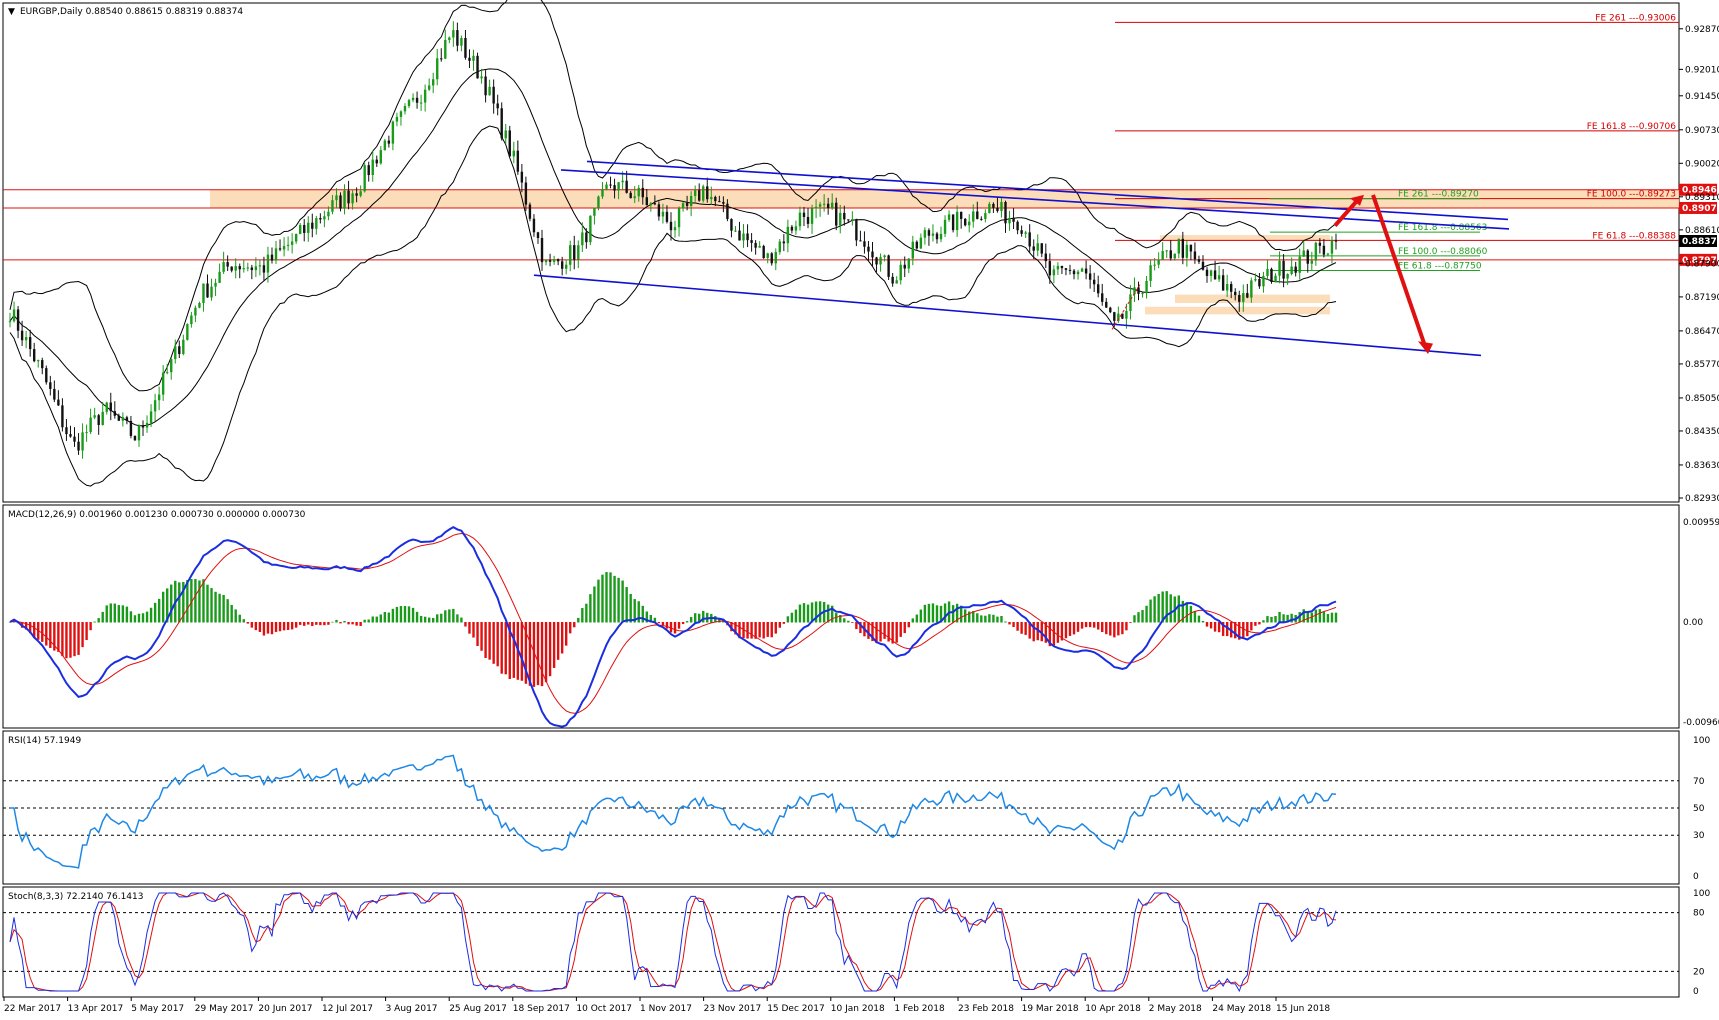  Describe the element at coordinates (1696, 992) in the screenshot. I see `stoch-tick-label: 0` at that location.